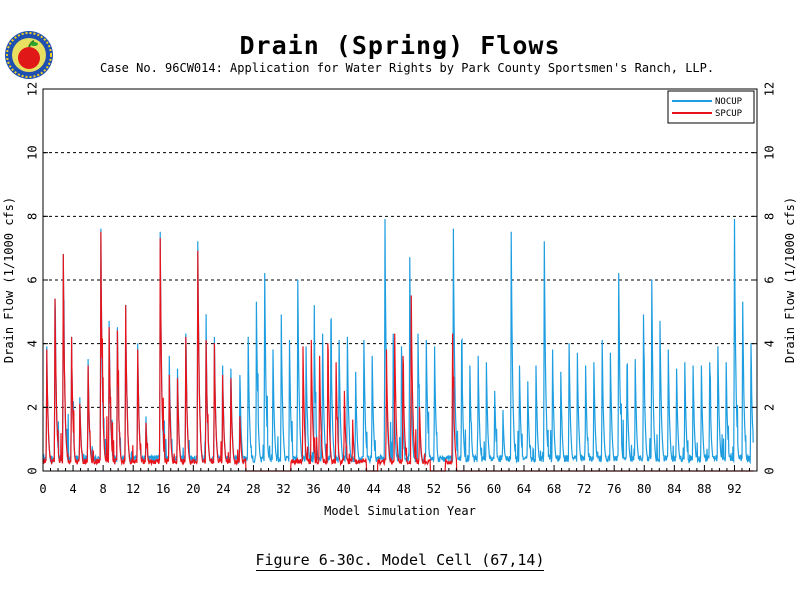 The height and width of the screenshot is (600, 800). What do you see at coordinates (163, 489) in the screenshot?
I see `x-tick-label: 16` at bounding box center [163, 489].